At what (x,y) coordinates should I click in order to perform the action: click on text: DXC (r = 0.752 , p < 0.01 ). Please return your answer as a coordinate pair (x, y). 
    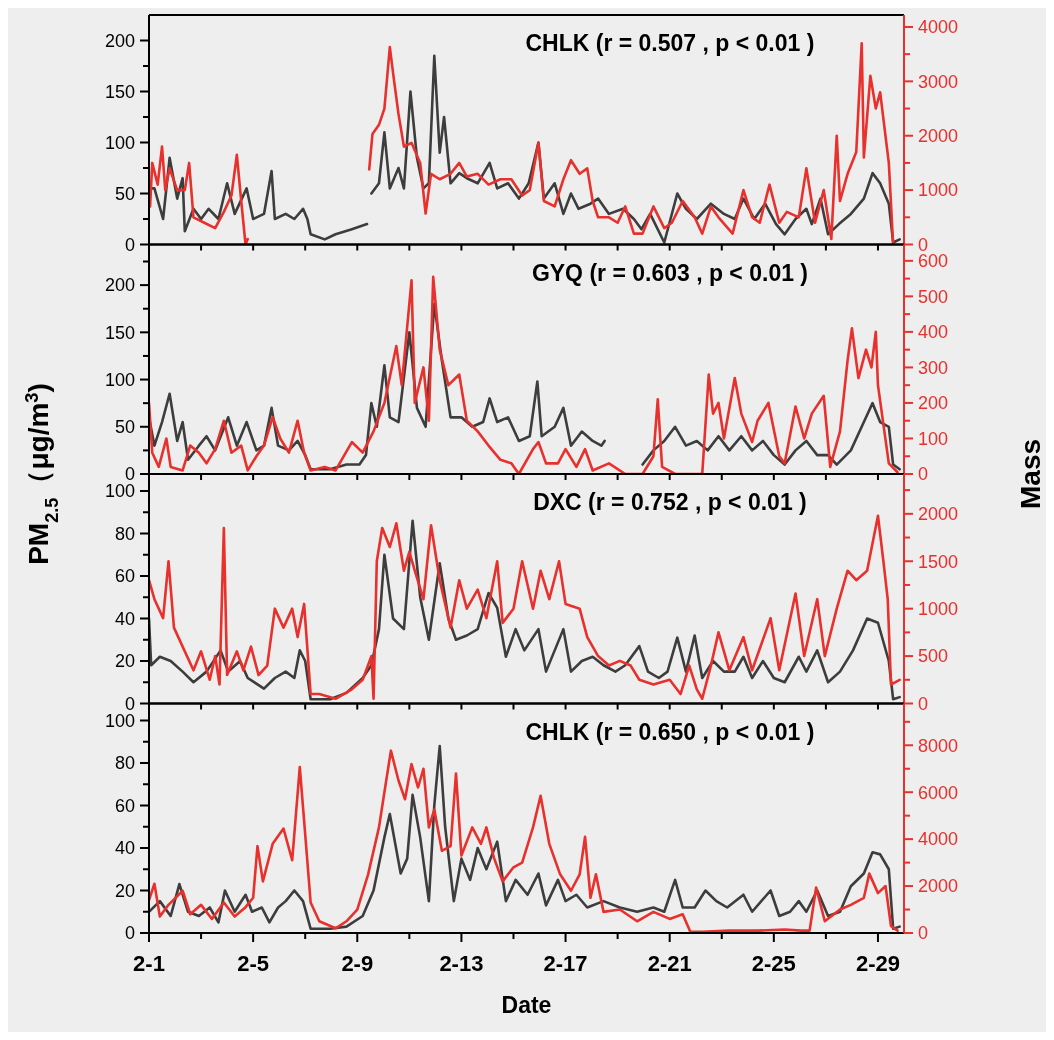
    Looking at the image, I should click on (670, 502).